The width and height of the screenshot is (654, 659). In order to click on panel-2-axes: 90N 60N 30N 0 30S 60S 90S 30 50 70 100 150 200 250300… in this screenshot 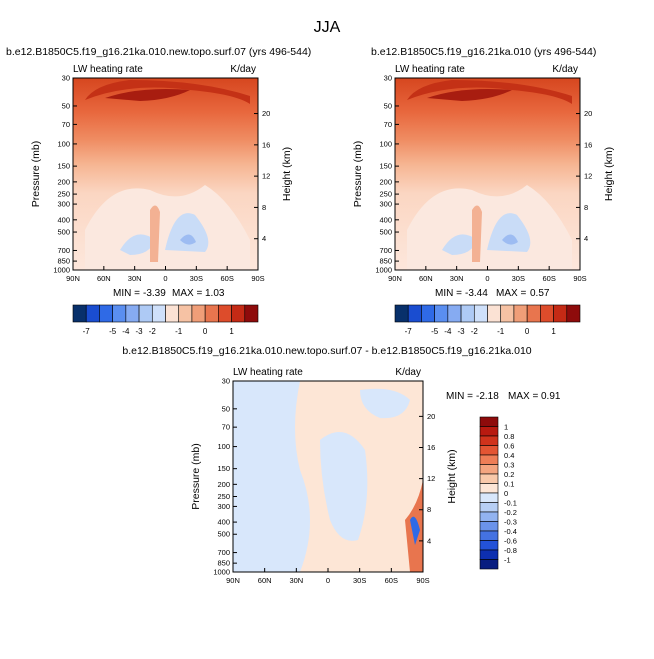, I will do `click(483, 179)`.